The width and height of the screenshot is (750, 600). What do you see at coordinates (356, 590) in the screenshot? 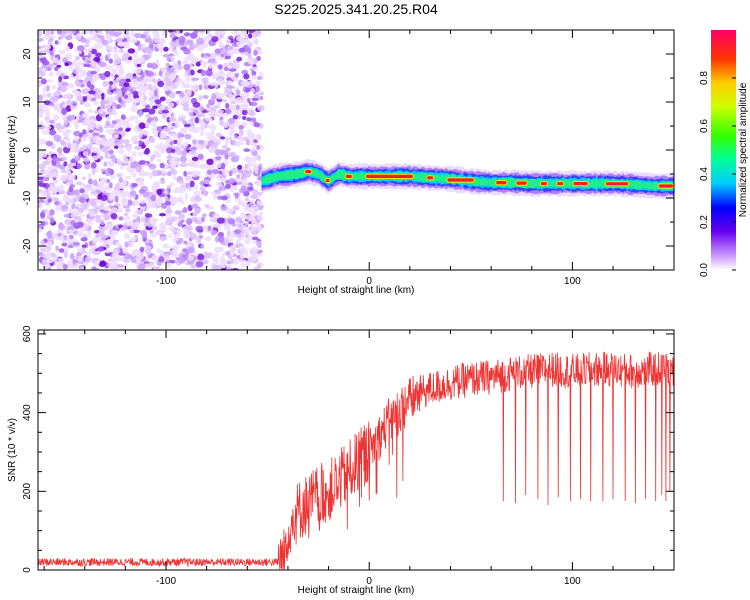
I see `snr-x-axis-label: Height of straight line (km)` at bounding box center [356, 590].